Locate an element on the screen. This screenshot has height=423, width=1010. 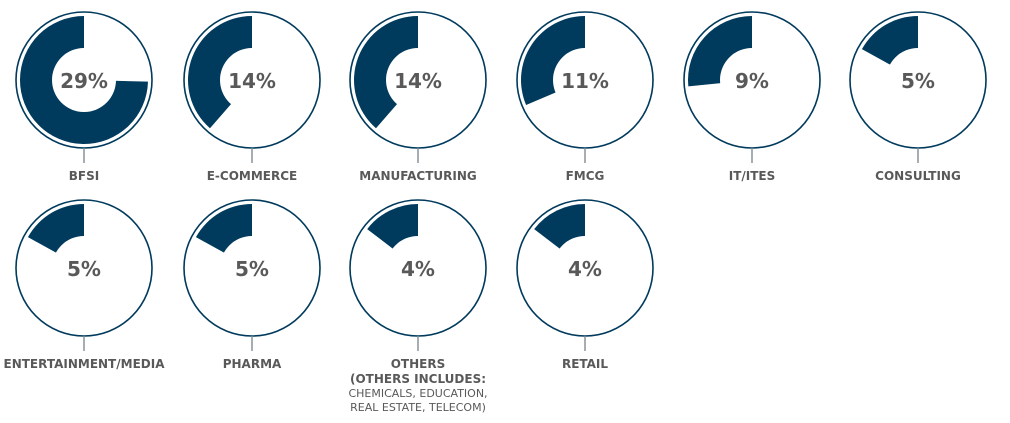
donut-manufacturing: 14% MANUFACTURING is located at coordinates (418, 97).